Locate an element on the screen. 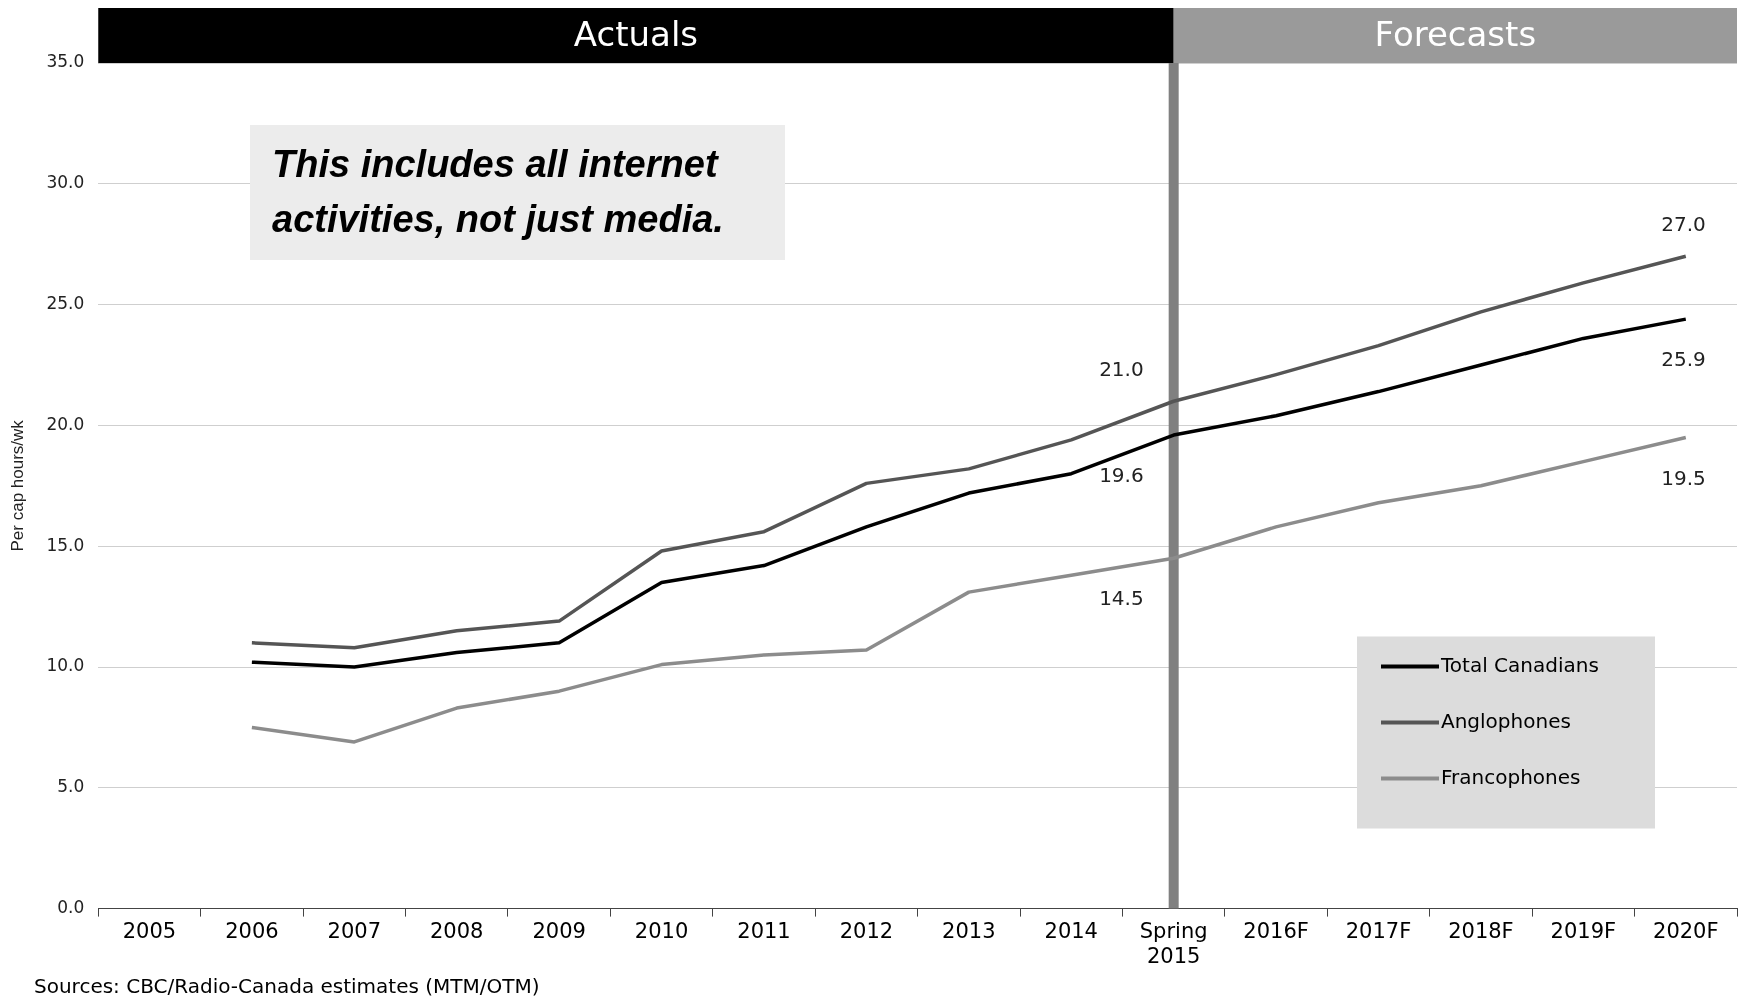 The image size is (1743, 1003). annotation: 14.5 is located at coordinates (1121, 598).